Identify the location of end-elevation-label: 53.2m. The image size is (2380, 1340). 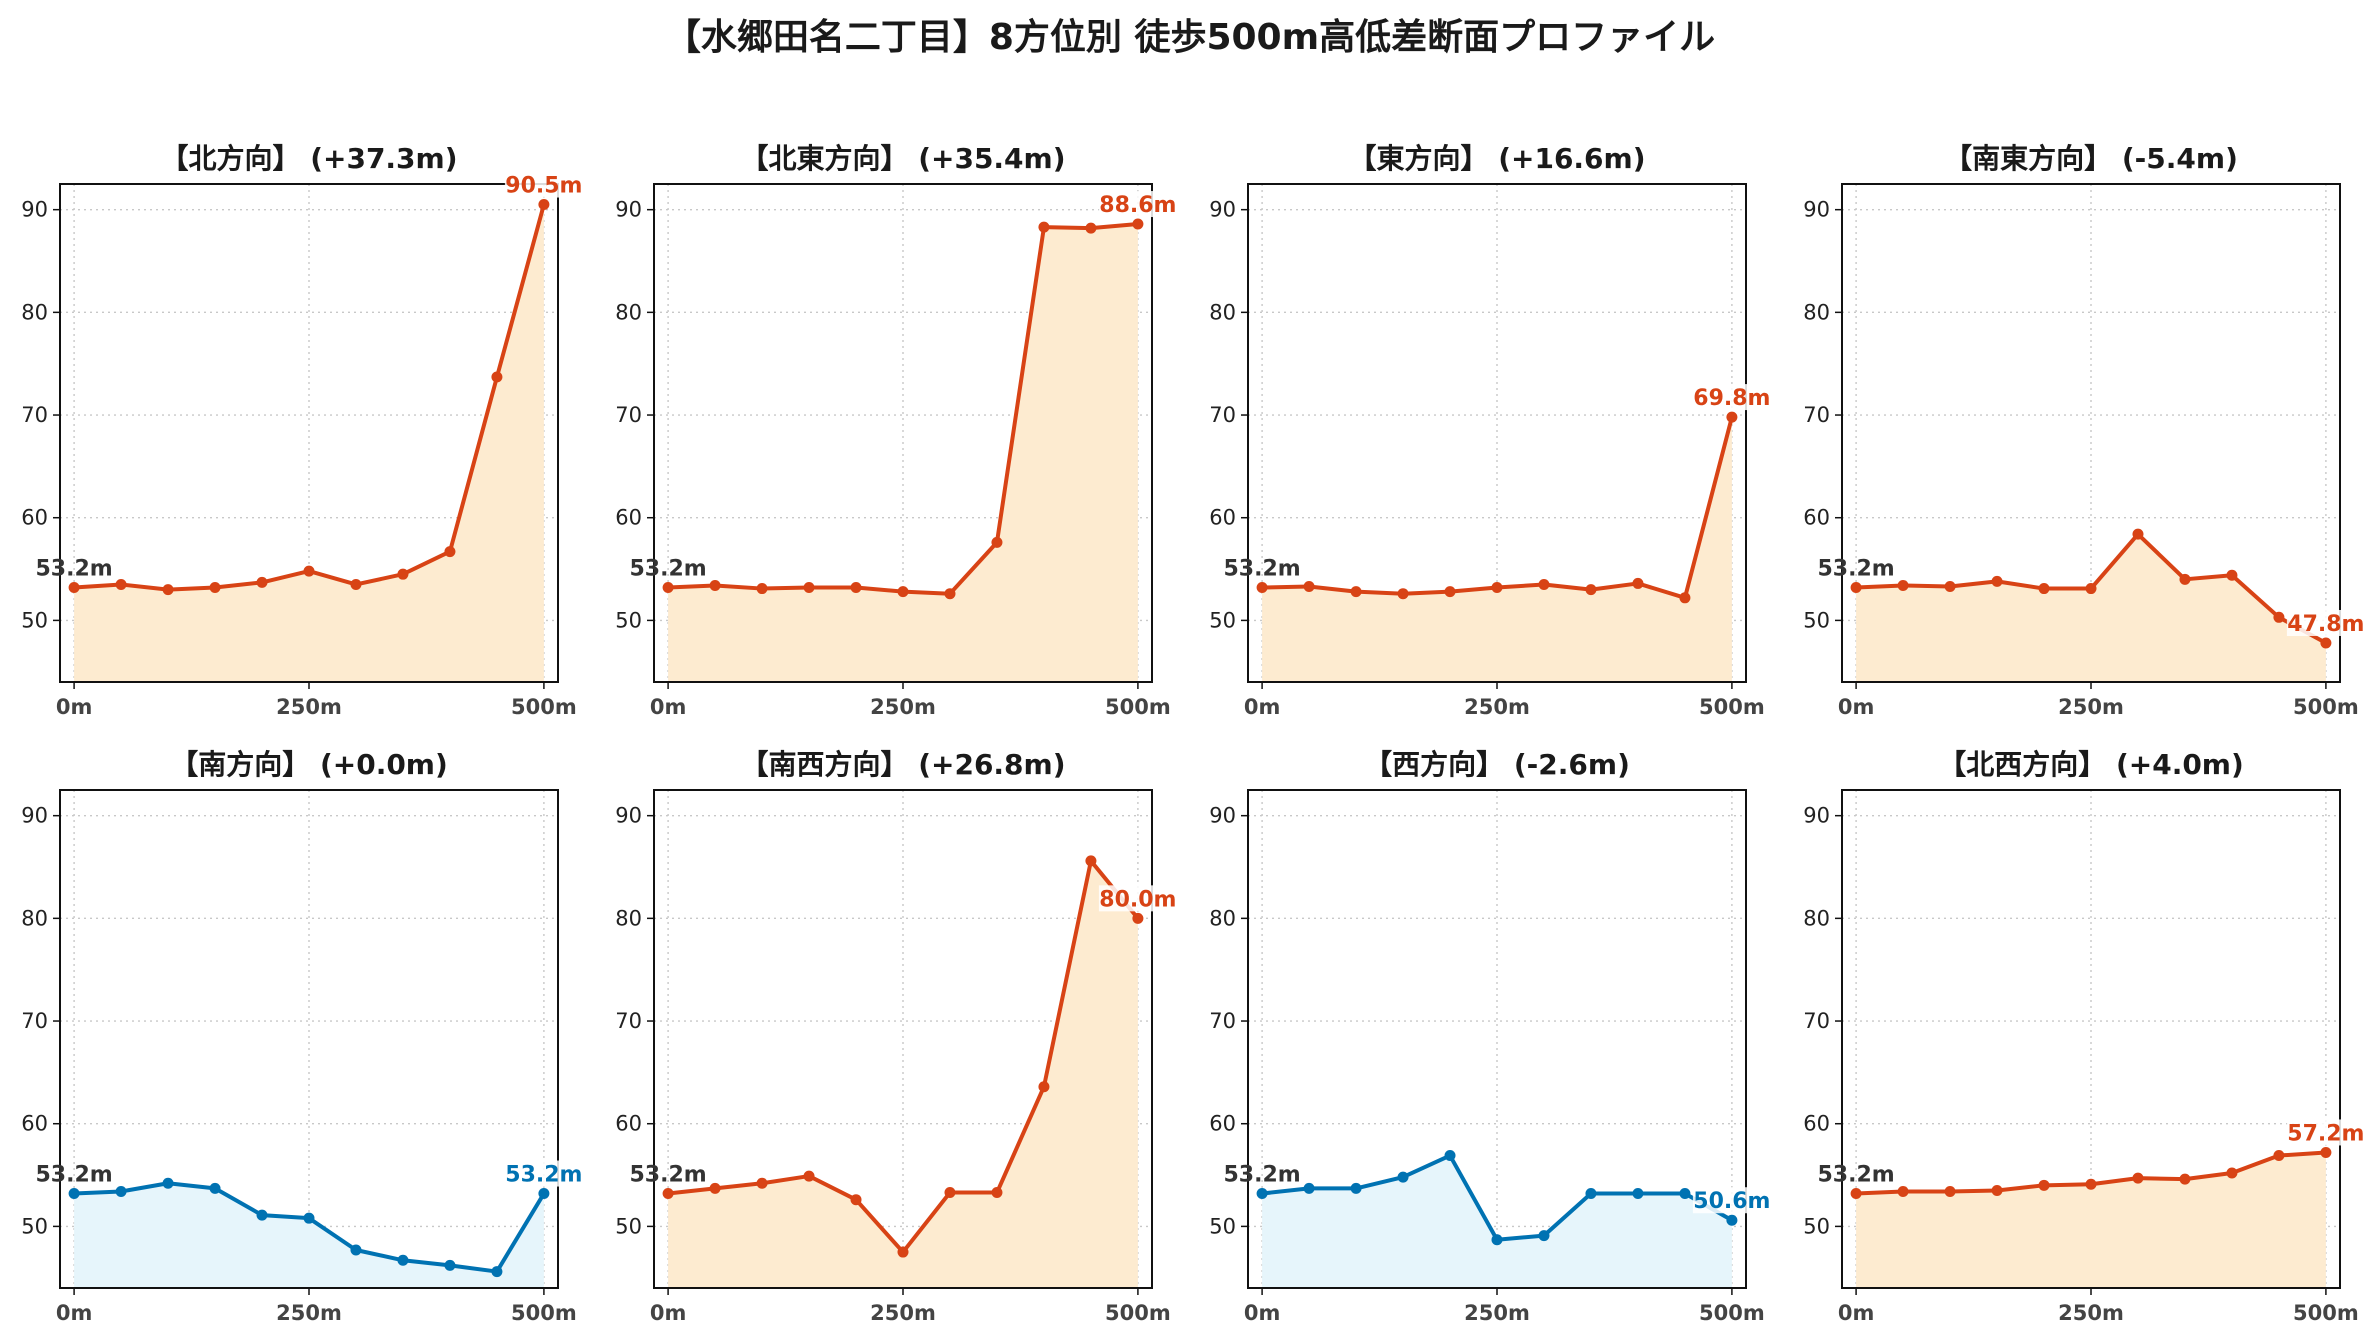
(543, 1175).